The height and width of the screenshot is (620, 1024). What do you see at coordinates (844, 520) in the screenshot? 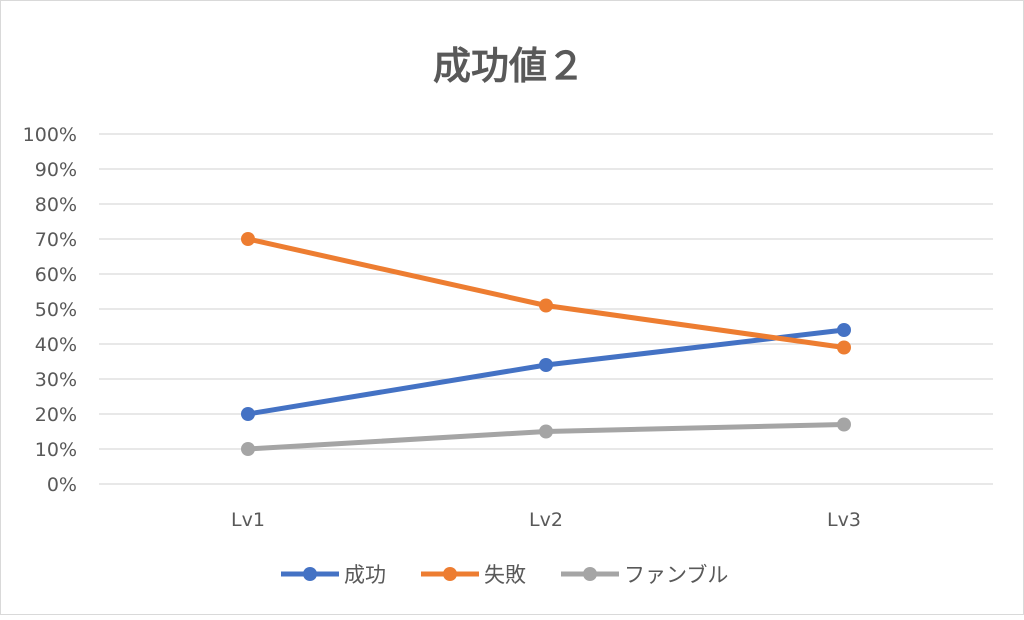
I see `x-tick-label: Lv3` at bounding box center [844, 520].